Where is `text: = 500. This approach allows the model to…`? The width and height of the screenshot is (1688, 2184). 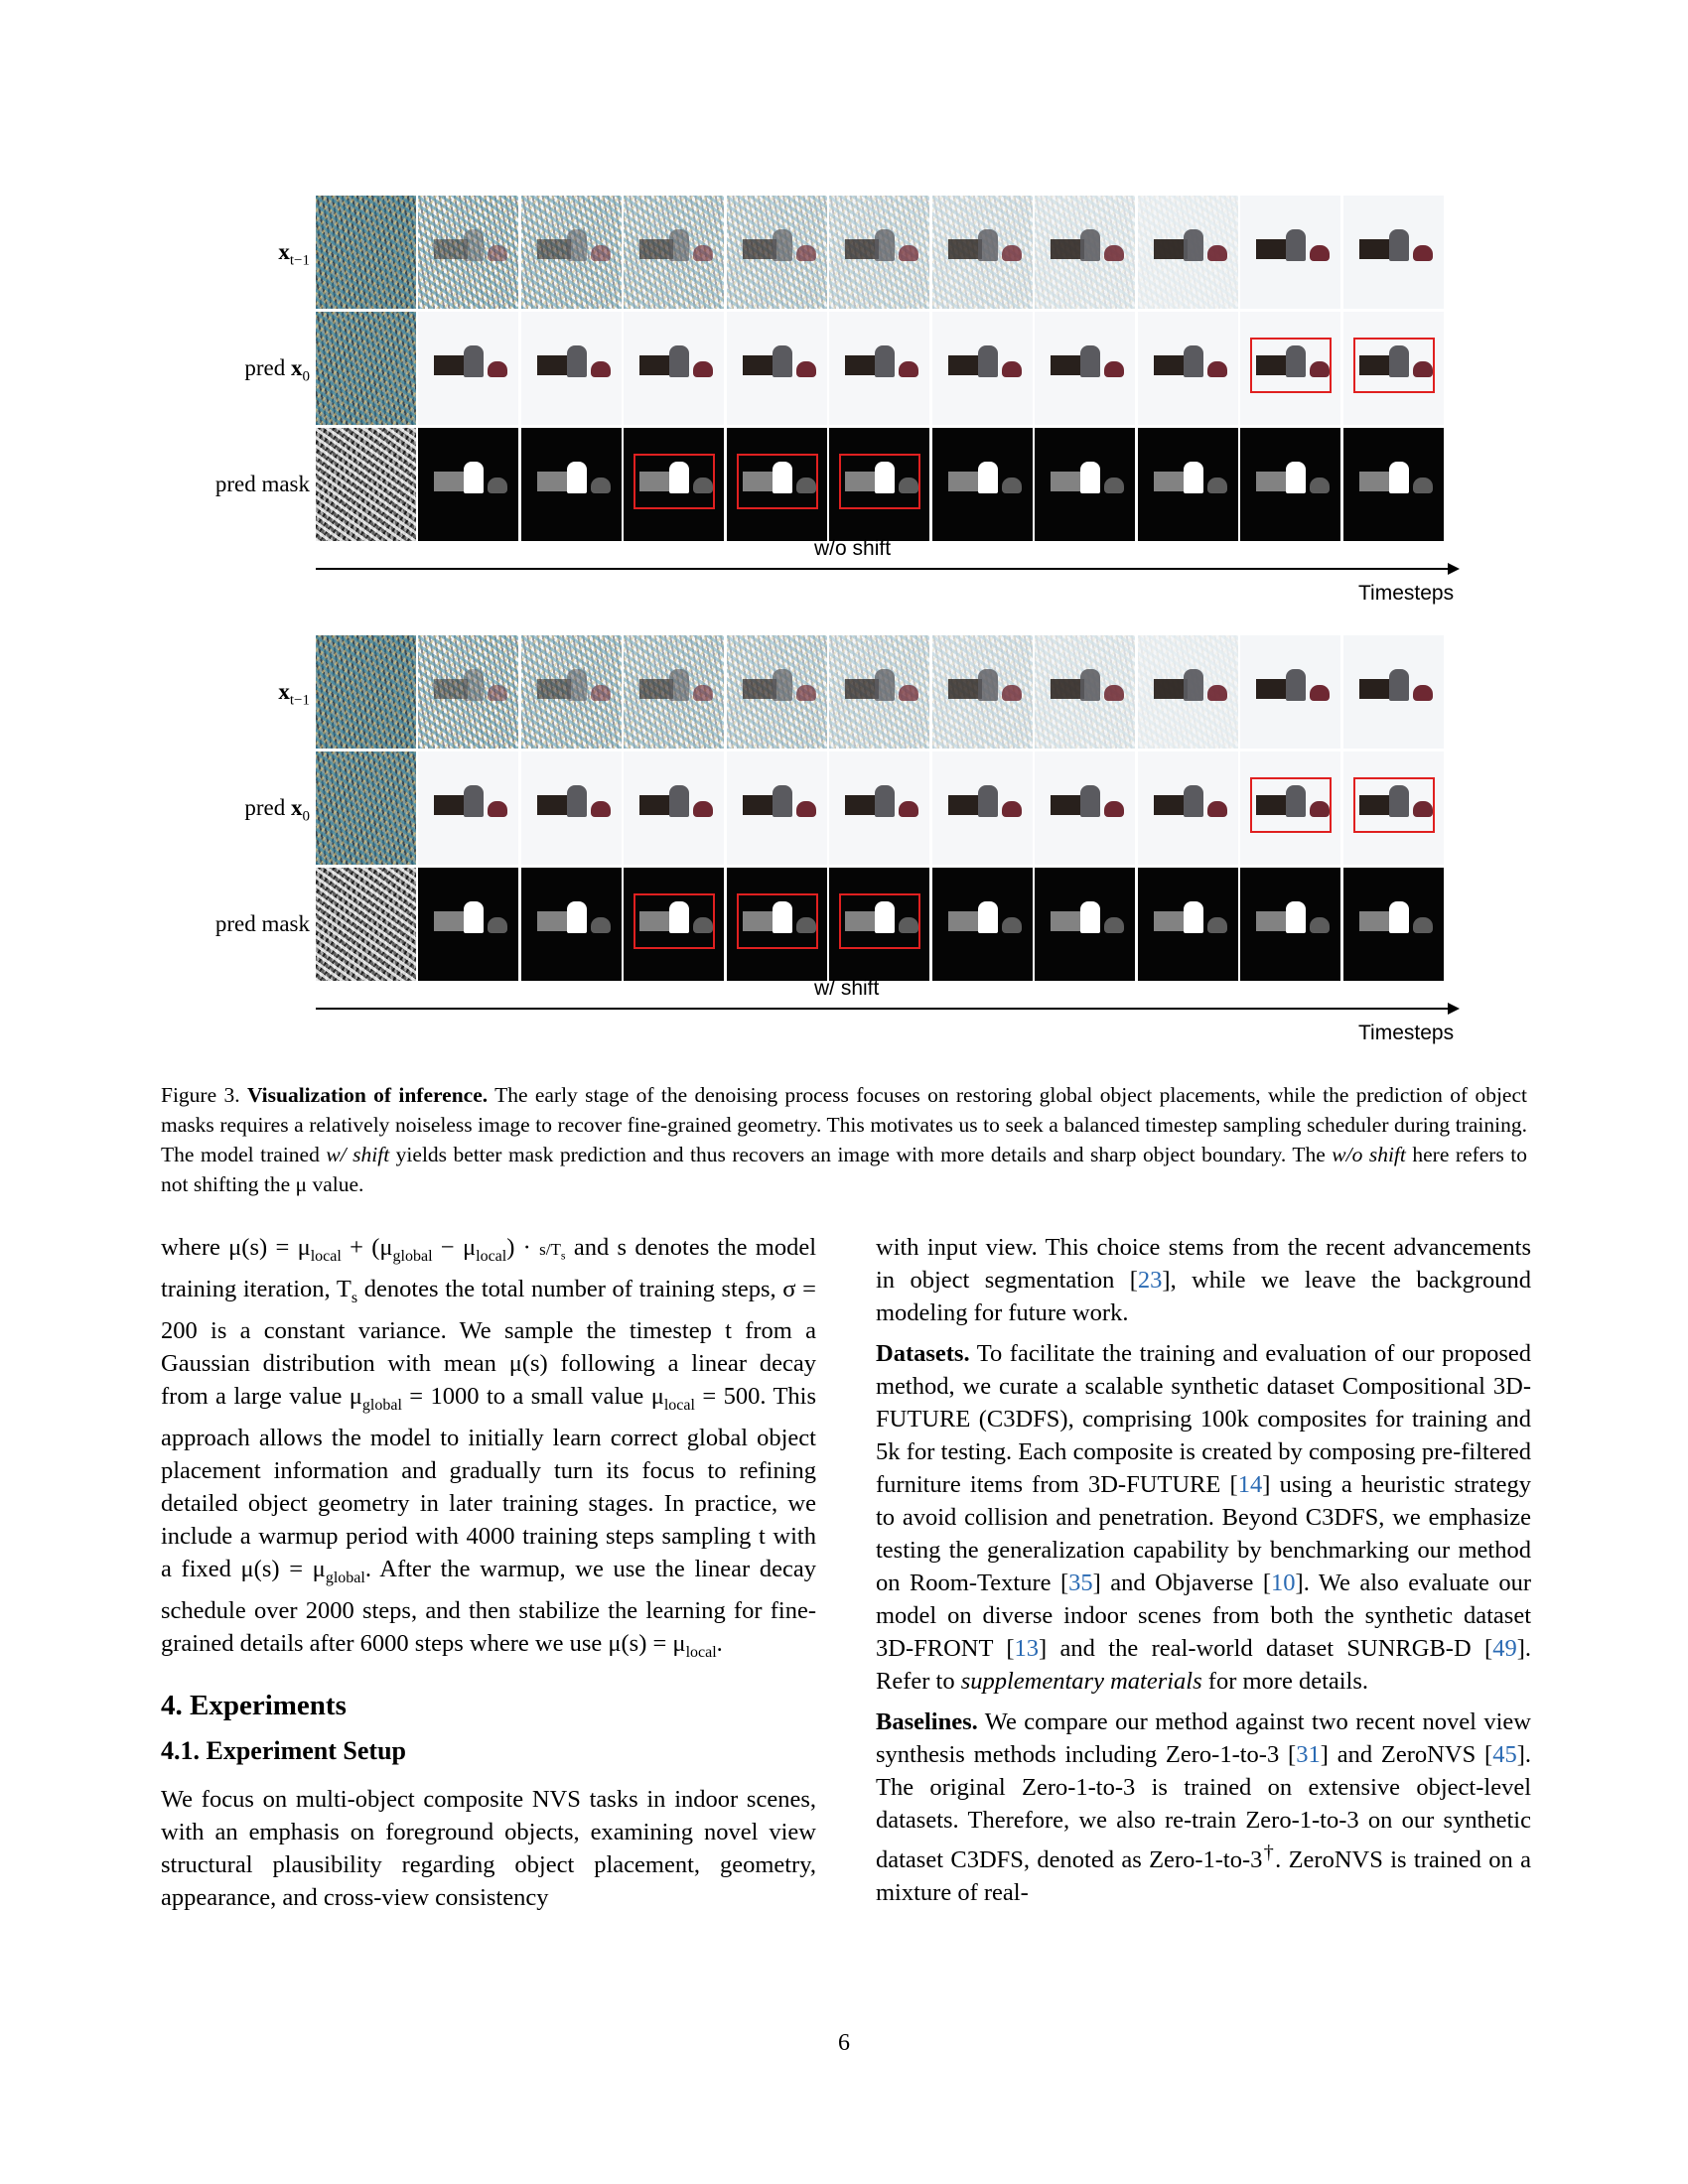
text: = 500. This approach allows the model to… is located at coordinates (488, 1482).